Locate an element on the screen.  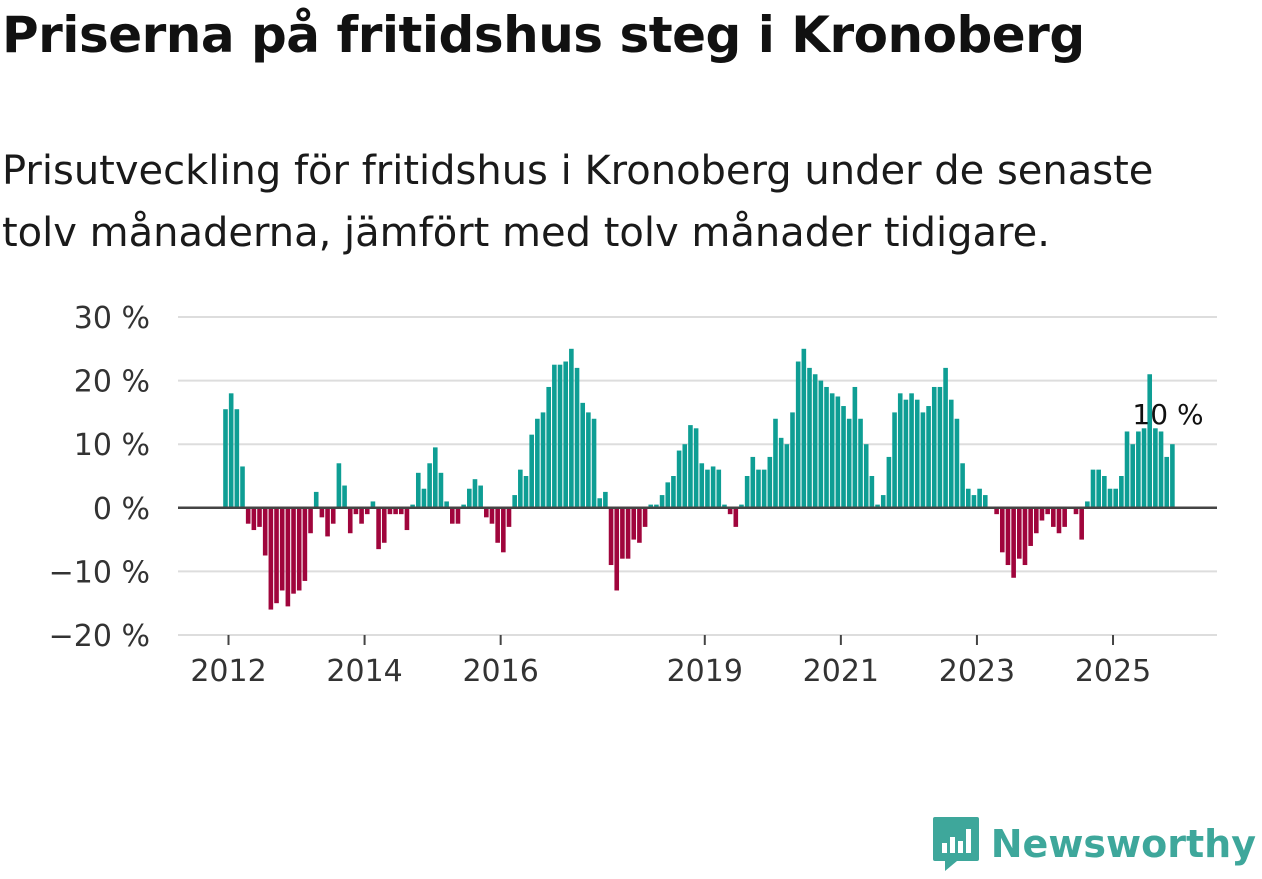
latest-value-annotation: 10 % is located at coordinates (1167, 414).